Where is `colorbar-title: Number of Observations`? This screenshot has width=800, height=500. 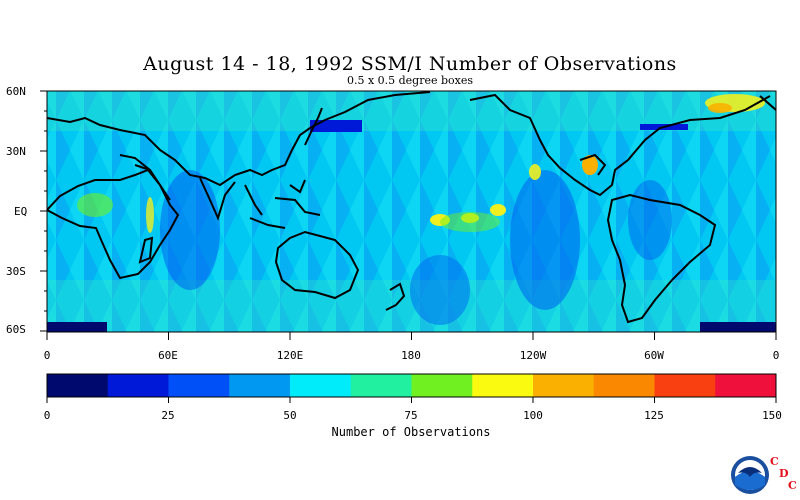
colorbar-title: Number of Observations is located at coordinates (411, 432).